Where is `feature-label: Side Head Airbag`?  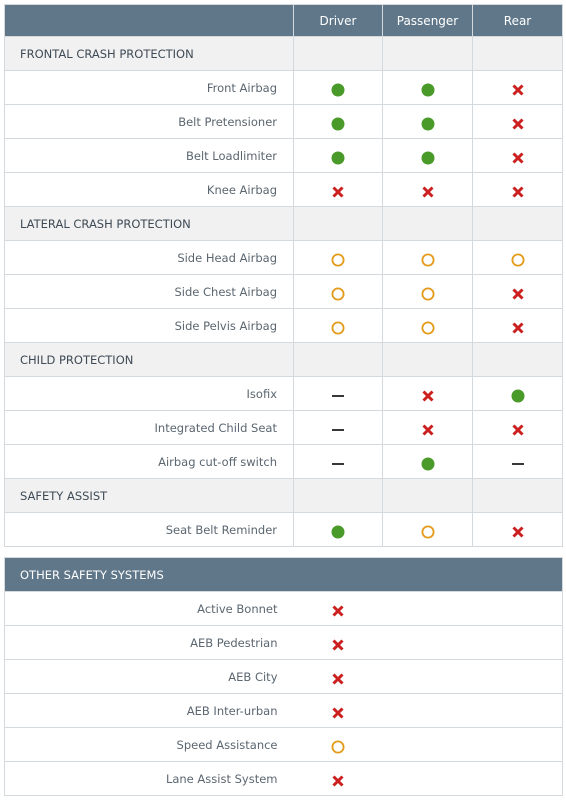 feature-label: Side Head Airbag is located at coordinates (149, 257).